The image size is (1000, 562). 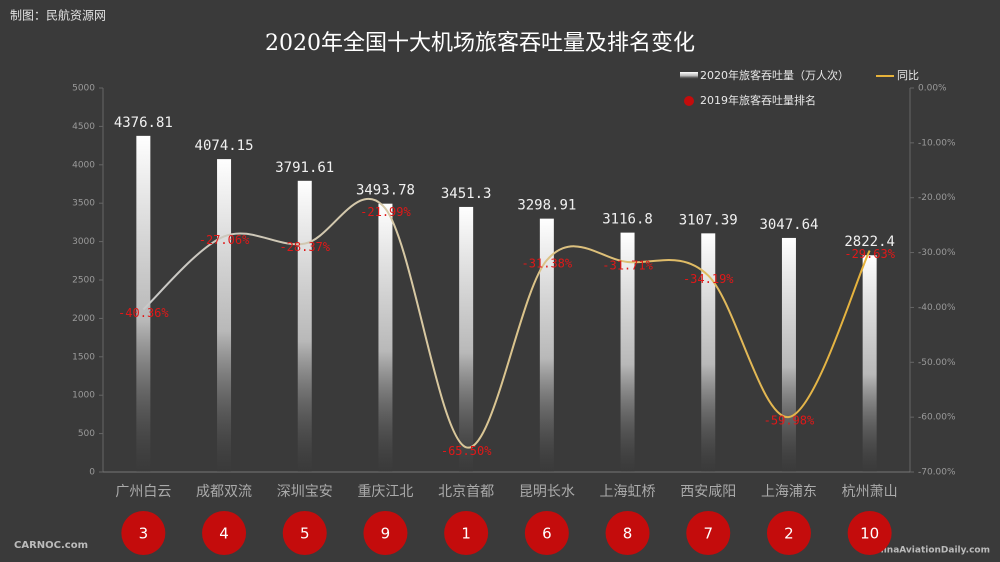 I want to click on rank-label: 7, so click(x=708, y=534).